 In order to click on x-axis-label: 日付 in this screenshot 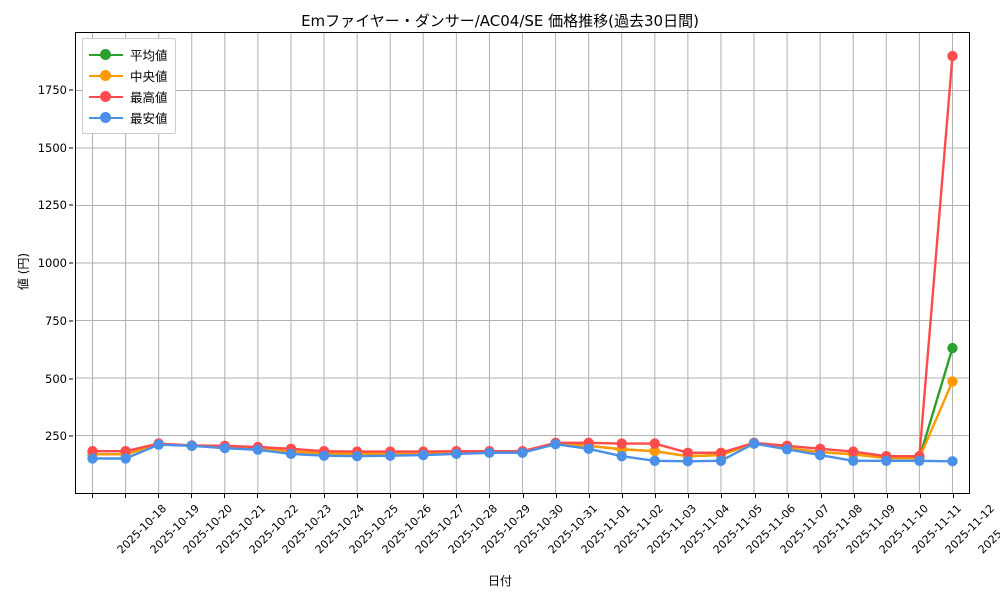, I will do `click(499, 581)`.